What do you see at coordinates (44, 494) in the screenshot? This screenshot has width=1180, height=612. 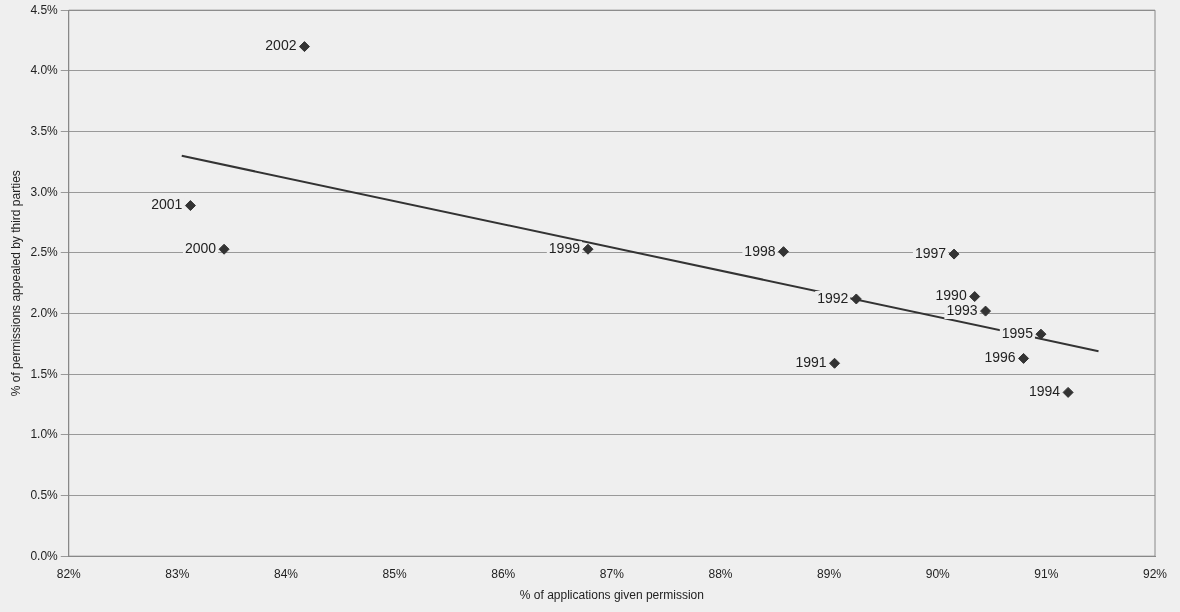 I see `y-tick-label: 0.5%` at bounding box center [44, 494].